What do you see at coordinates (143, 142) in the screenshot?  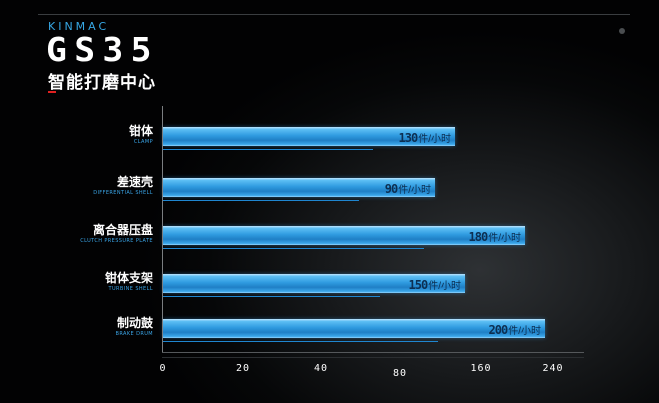 I see `category-label-en: CLAMP` at bounding box center [143, 142].